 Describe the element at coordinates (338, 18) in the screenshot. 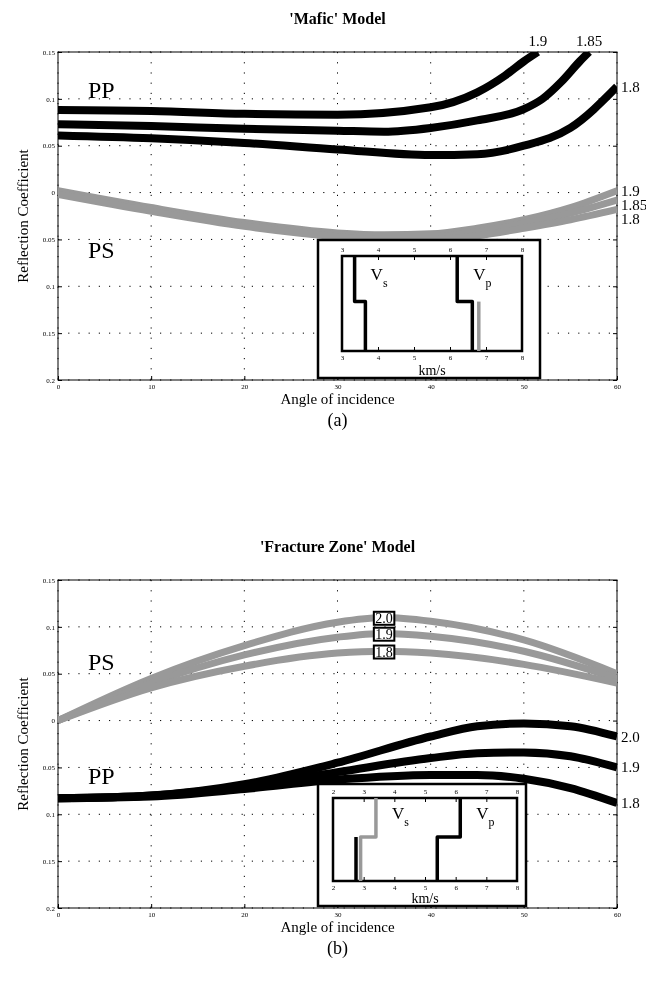

I see `chart-title: 'Mafic' Model` at that location.